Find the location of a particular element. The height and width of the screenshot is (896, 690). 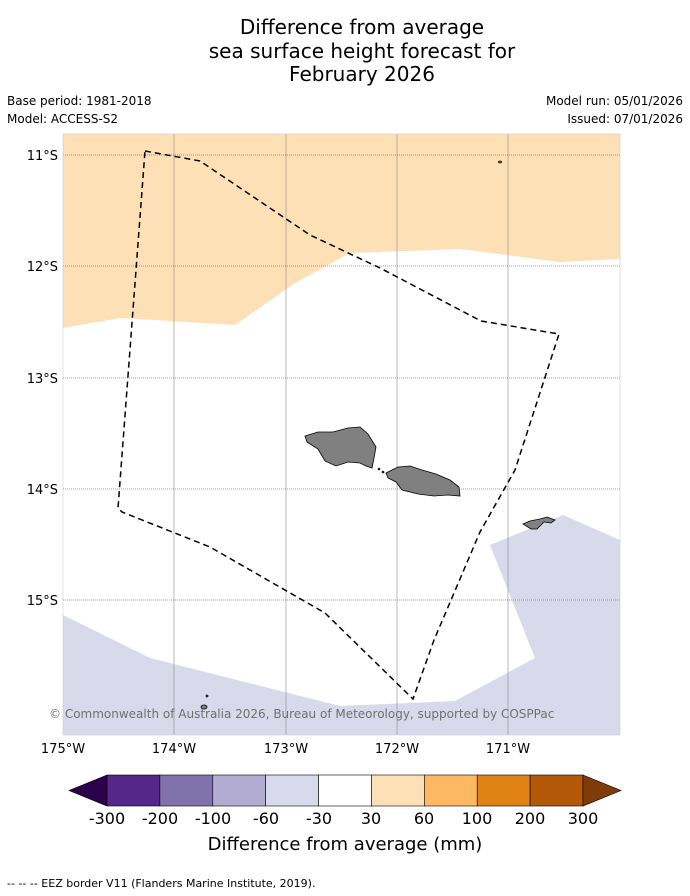

colorbar-extension-low is located at coordinates (88, 790).